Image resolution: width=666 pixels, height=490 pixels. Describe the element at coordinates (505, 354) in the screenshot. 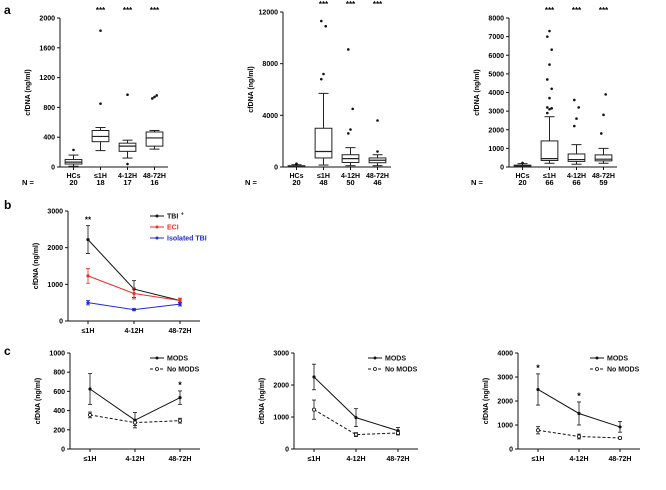

I see `y-tick-label: 4000` at that location.